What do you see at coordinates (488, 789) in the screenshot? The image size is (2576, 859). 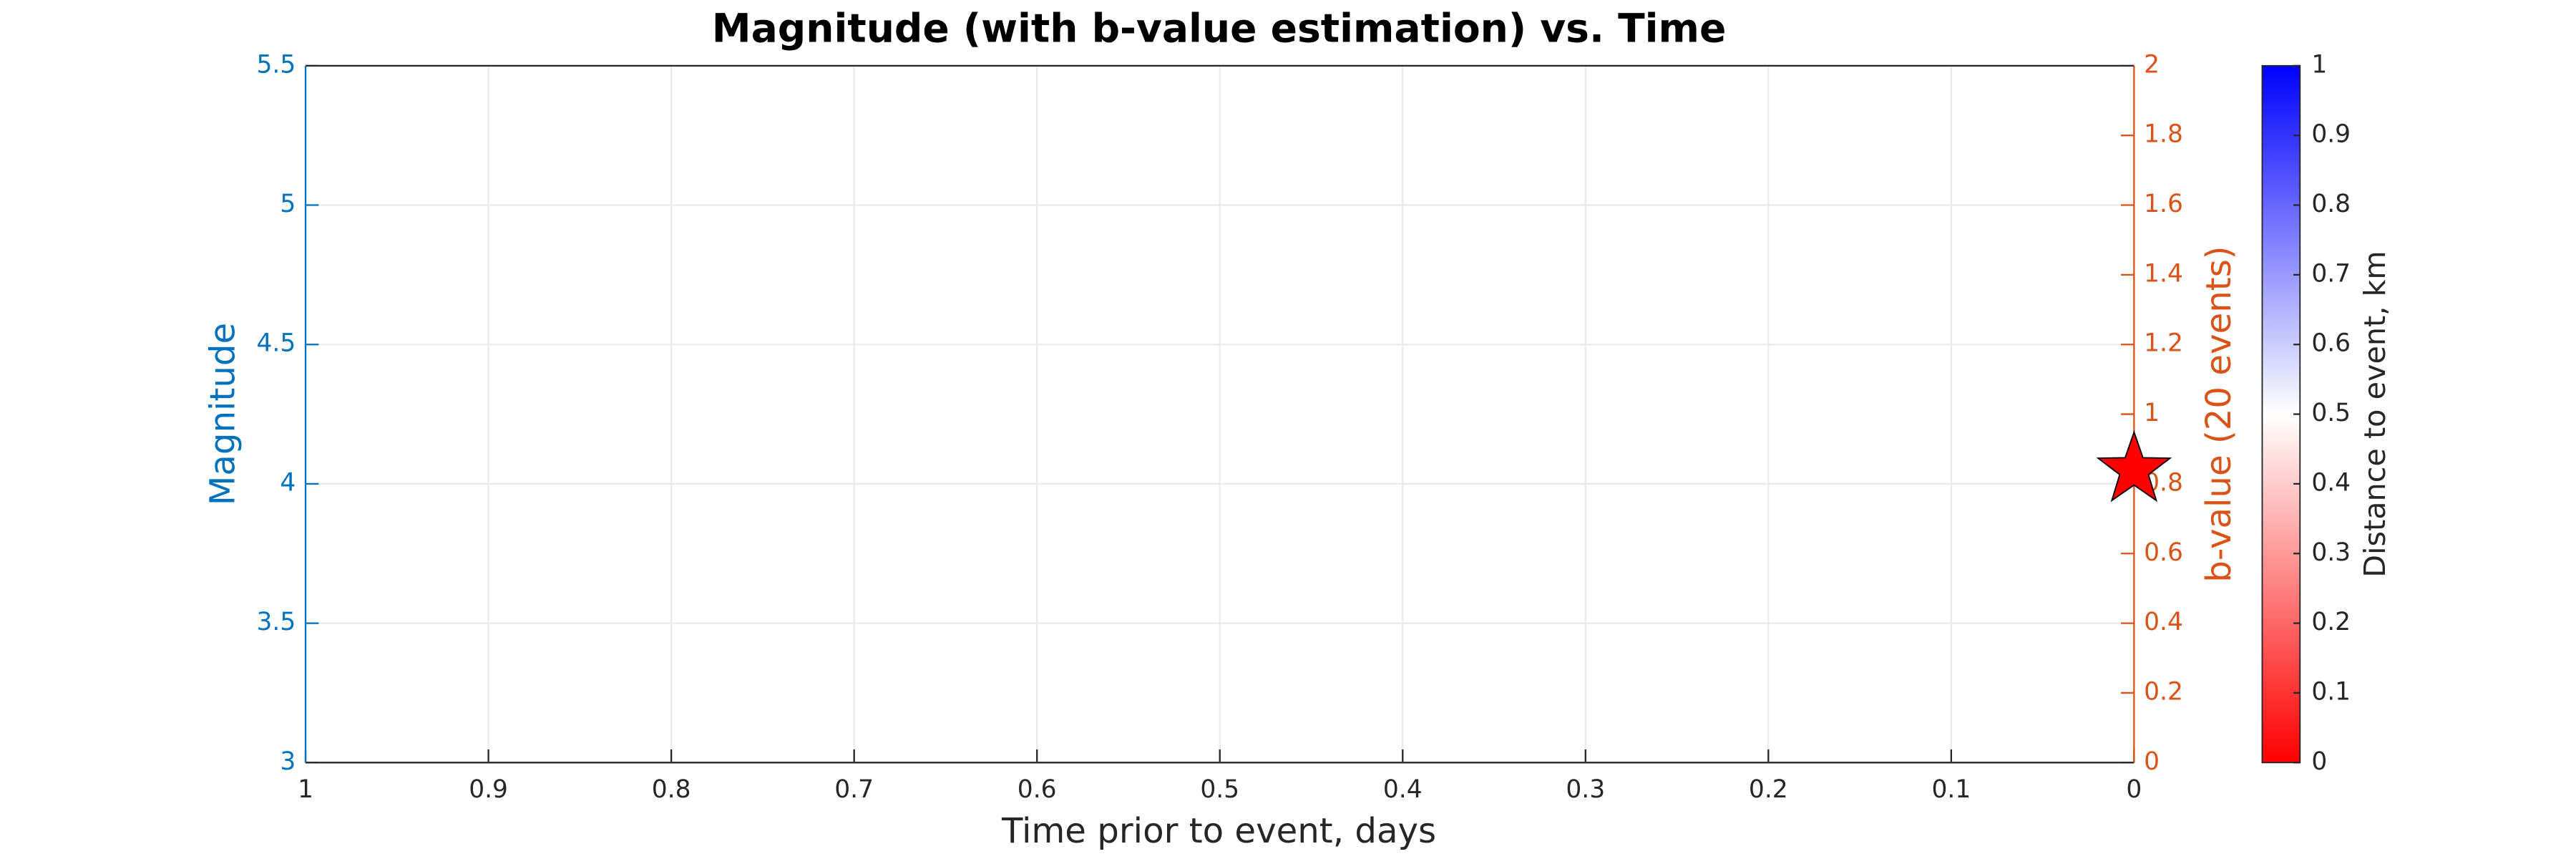 I see `x-tick-label: 0.9` at bounding box center [488, 789].